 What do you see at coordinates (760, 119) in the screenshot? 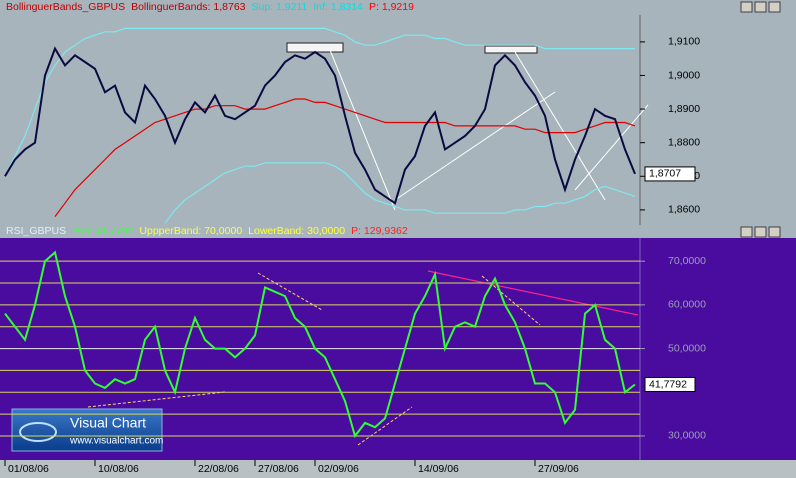
I see `window-buttons` at bounding box center [760, 119].